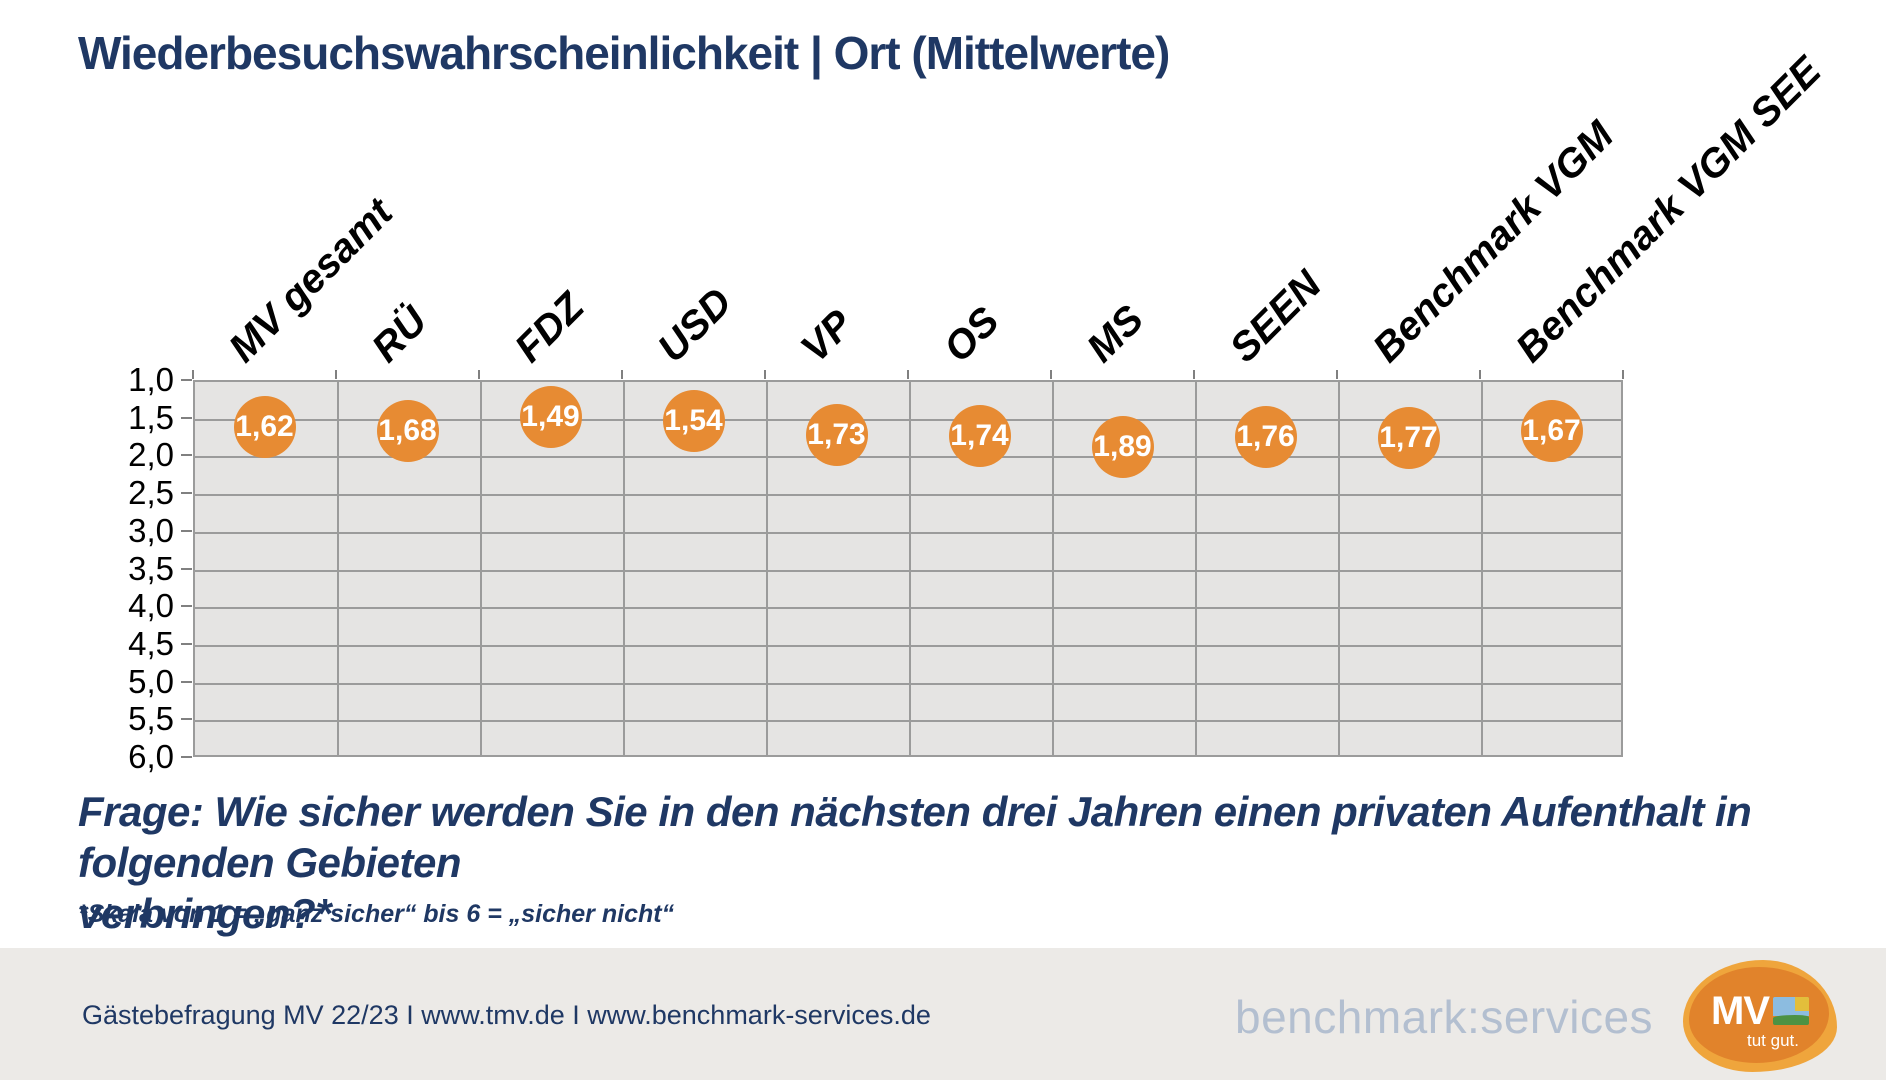 This screenshot has height=1080, width=1886. I want to click on data-point-label: 1,73, so click(836, 435).